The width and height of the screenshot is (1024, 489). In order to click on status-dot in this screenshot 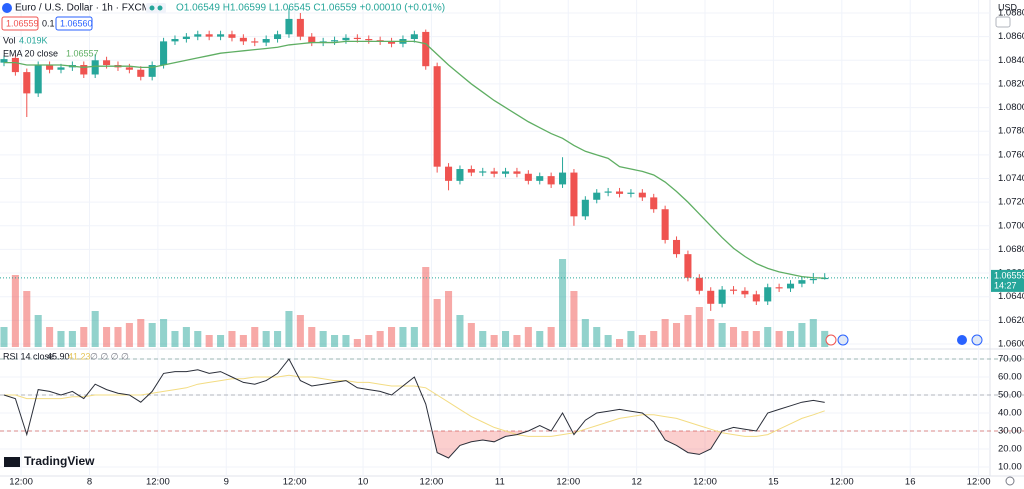, I will do `click(160, 8)`.